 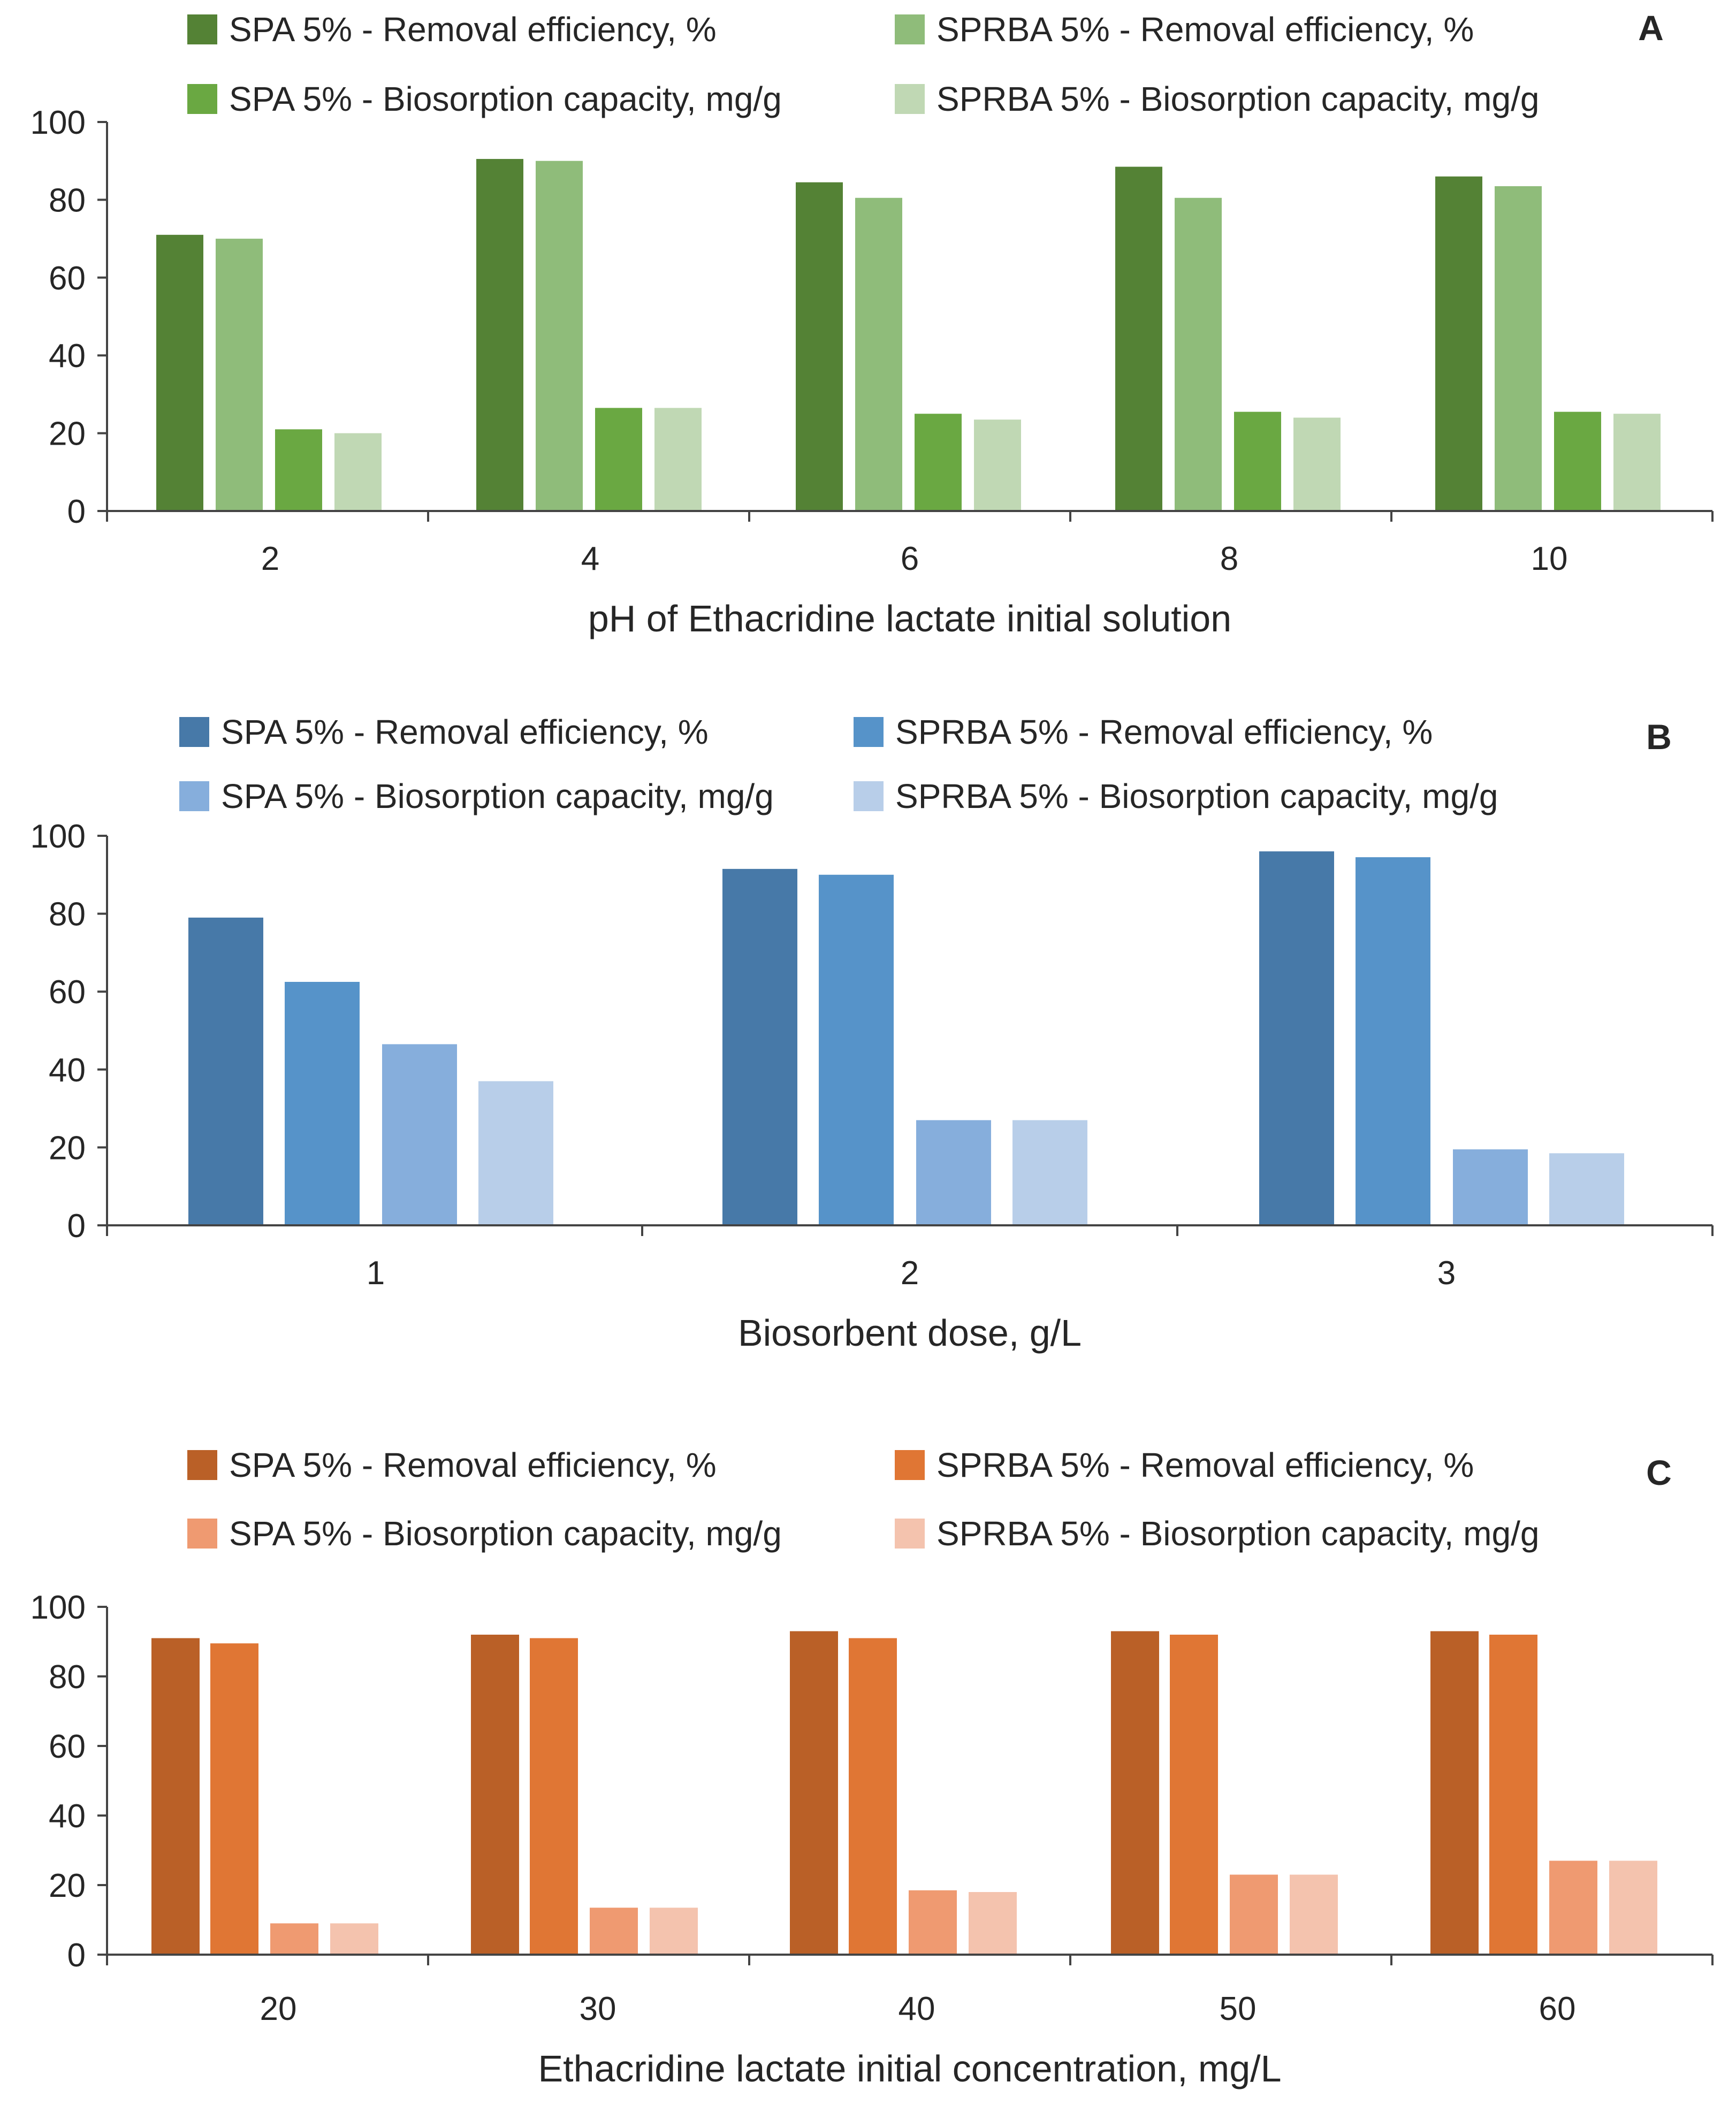 What do you see at coordinates (376, 1273) in the screenshot?
I see `x-tick-label: 1` at bounding box center [376, 1273].